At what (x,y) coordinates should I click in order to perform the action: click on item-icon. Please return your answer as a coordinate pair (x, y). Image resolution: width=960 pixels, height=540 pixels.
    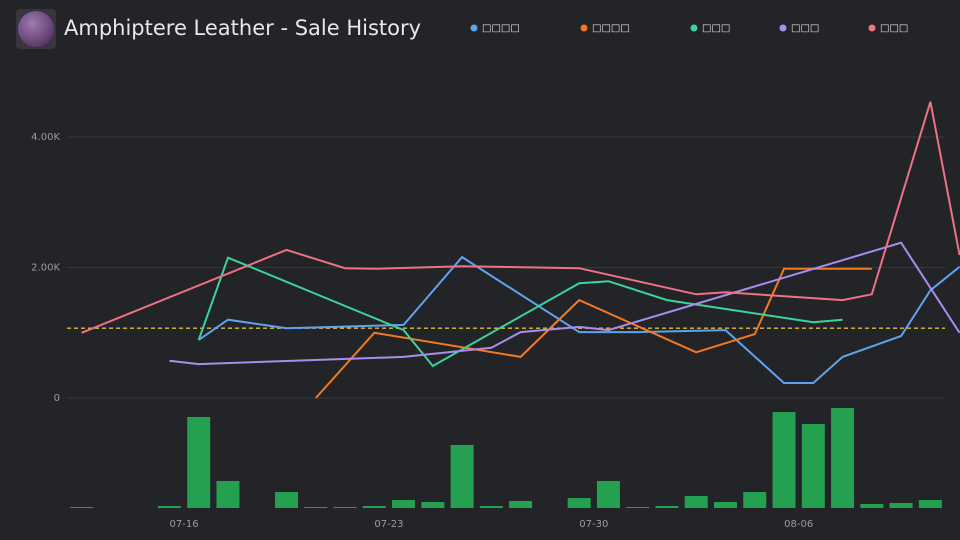
    Looking at the image, I should click on (36, 29).